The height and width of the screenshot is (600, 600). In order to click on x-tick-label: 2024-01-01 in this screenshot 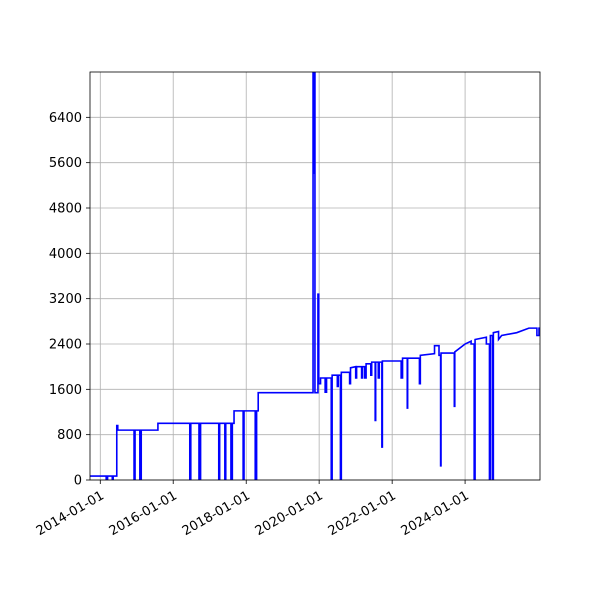, I will do `click(435, 513)`.